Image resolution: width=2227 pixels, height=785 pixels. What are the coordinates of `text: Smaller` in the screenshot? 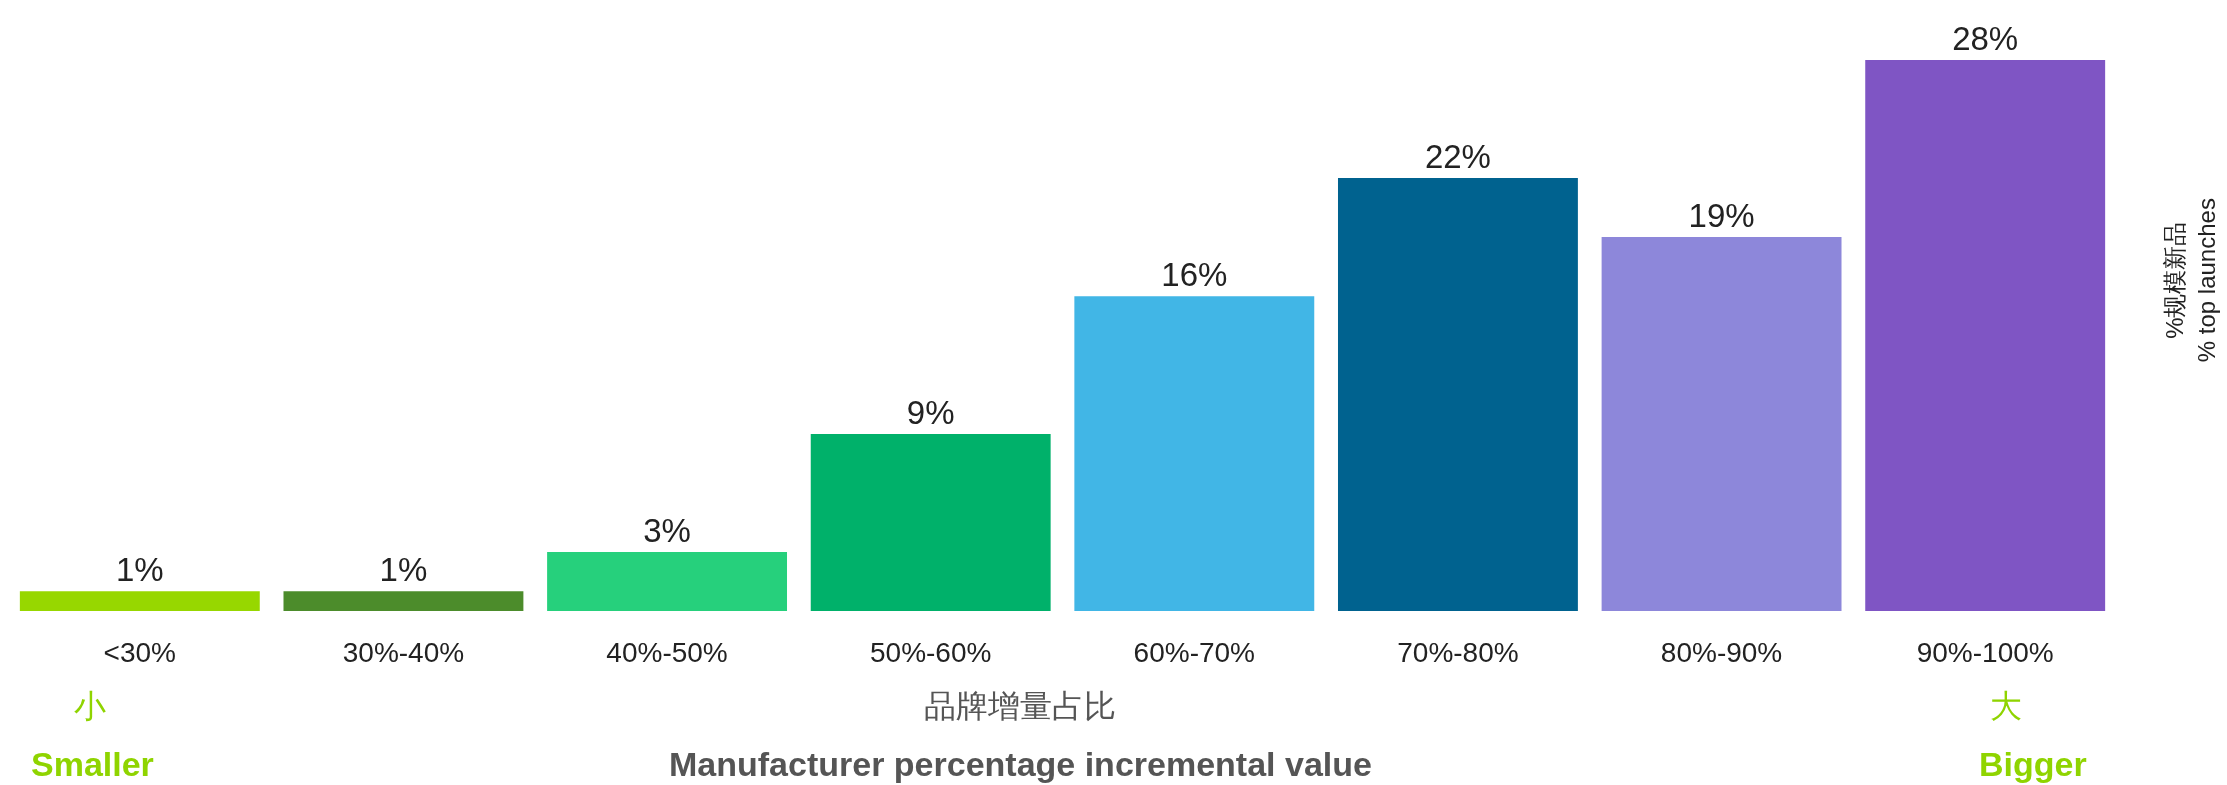 It's located at (92, 764).